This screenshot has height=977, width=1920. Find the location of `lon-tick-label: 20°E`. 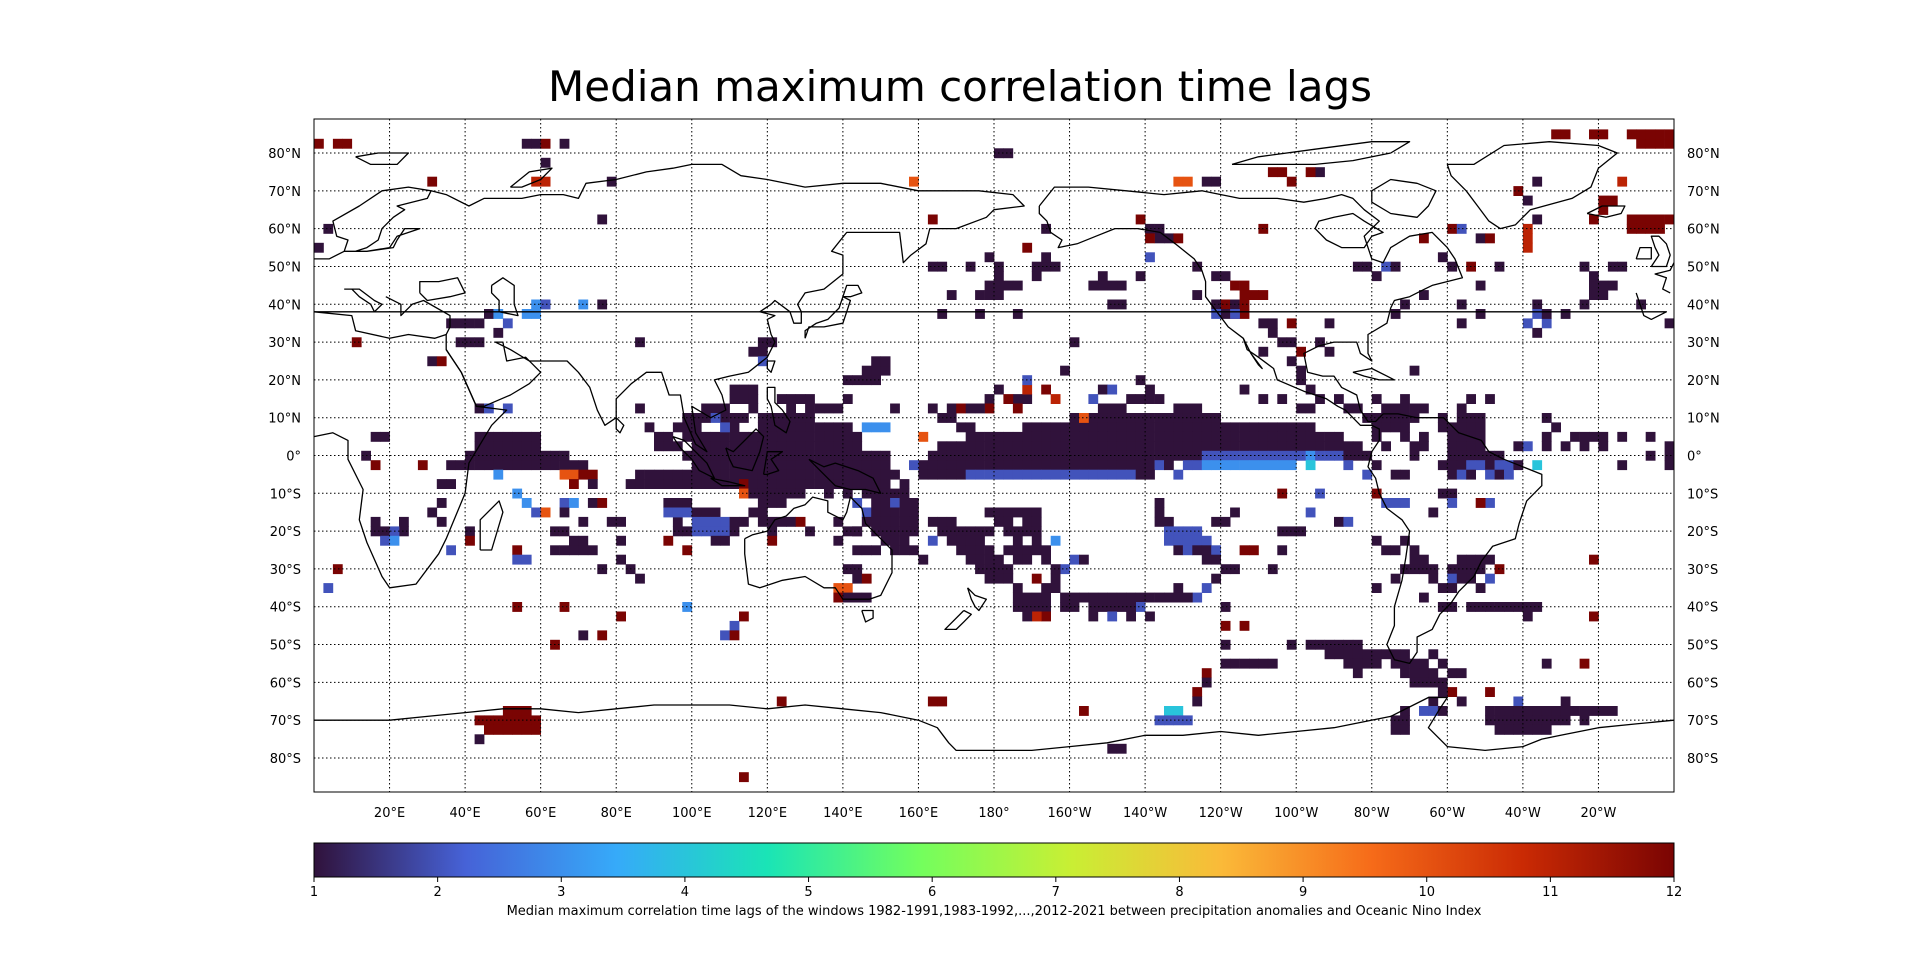

lon-tick-label: 20°E is located at coordinates (389, 813).